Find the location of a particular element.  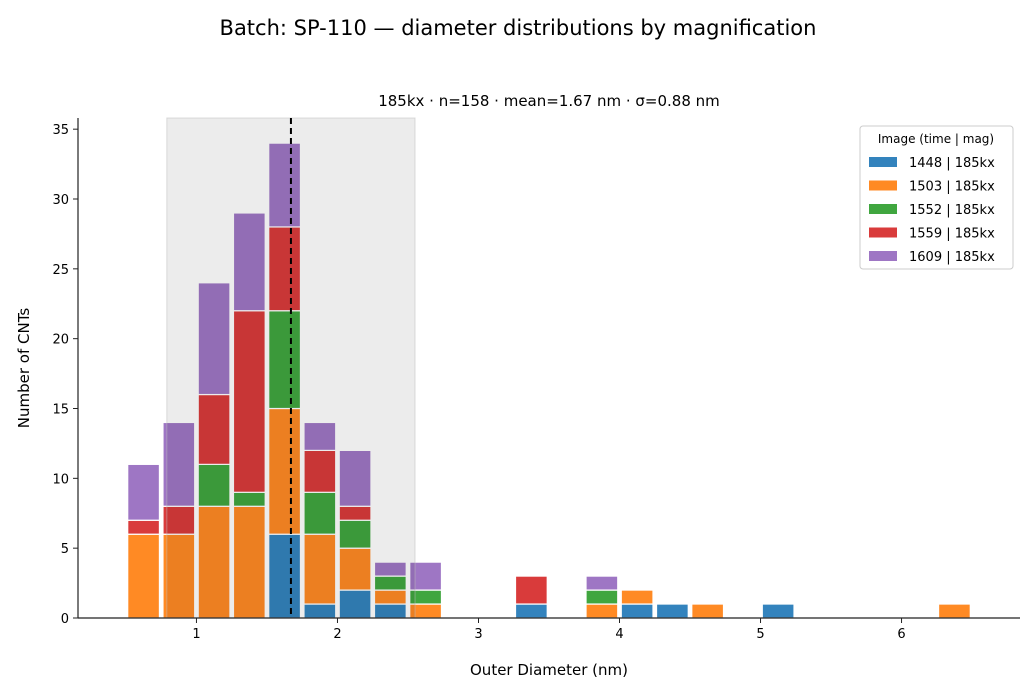

x-tick-label: 3 is located at coordinates (478, 634).